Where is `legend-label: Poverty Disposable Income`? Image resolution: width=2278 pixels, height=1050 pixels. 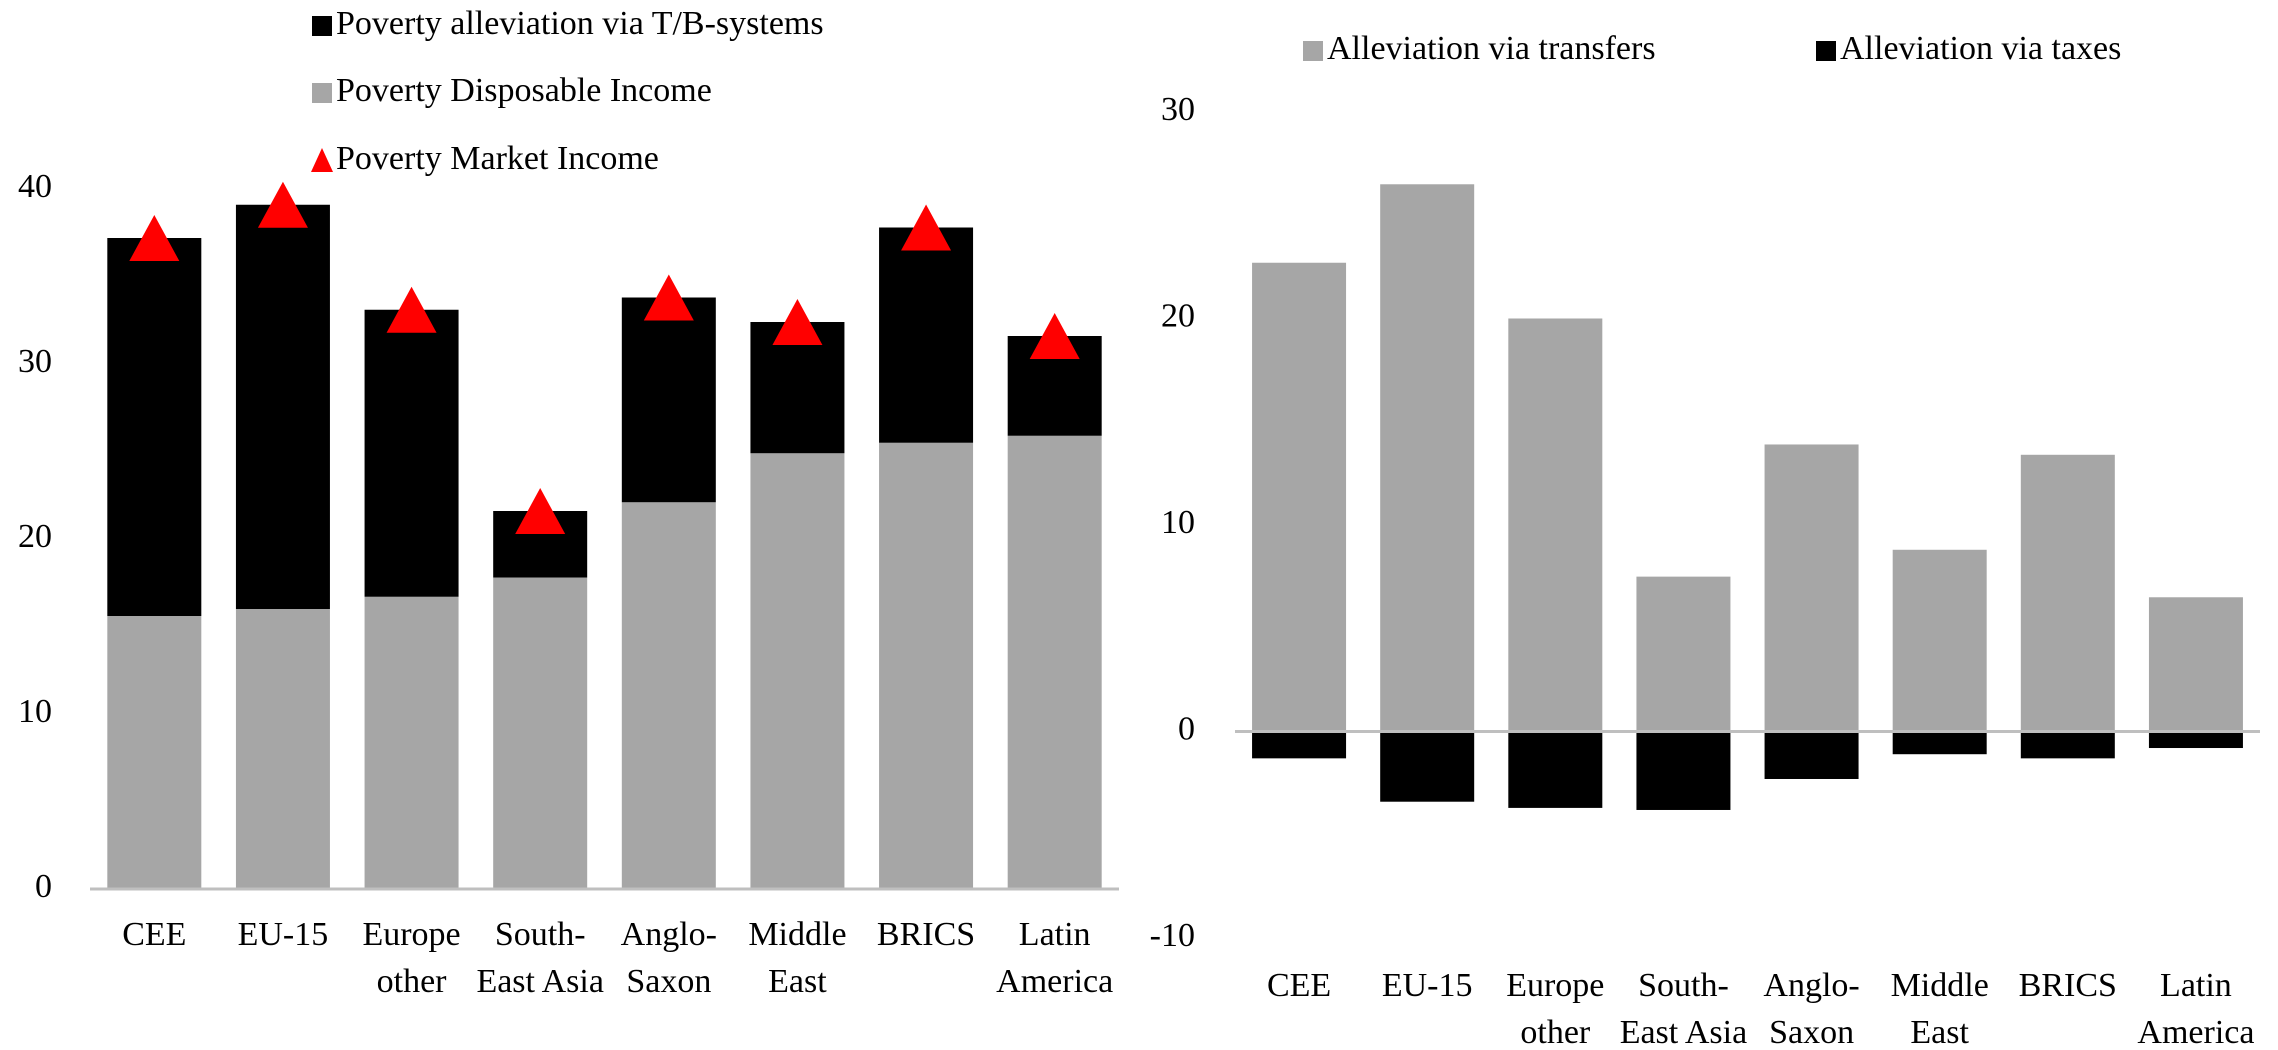
legend-label: Poverty Disposable Income is located at coordinates (524, 90).